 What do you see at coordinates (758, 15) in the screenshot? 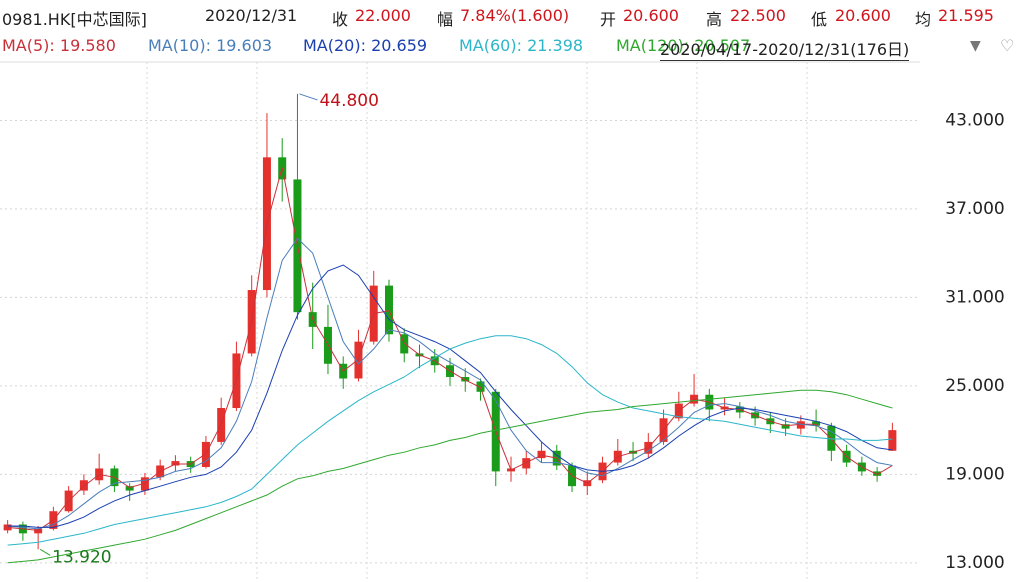
I see `high: 22.500` at bounding box center [758, 15].